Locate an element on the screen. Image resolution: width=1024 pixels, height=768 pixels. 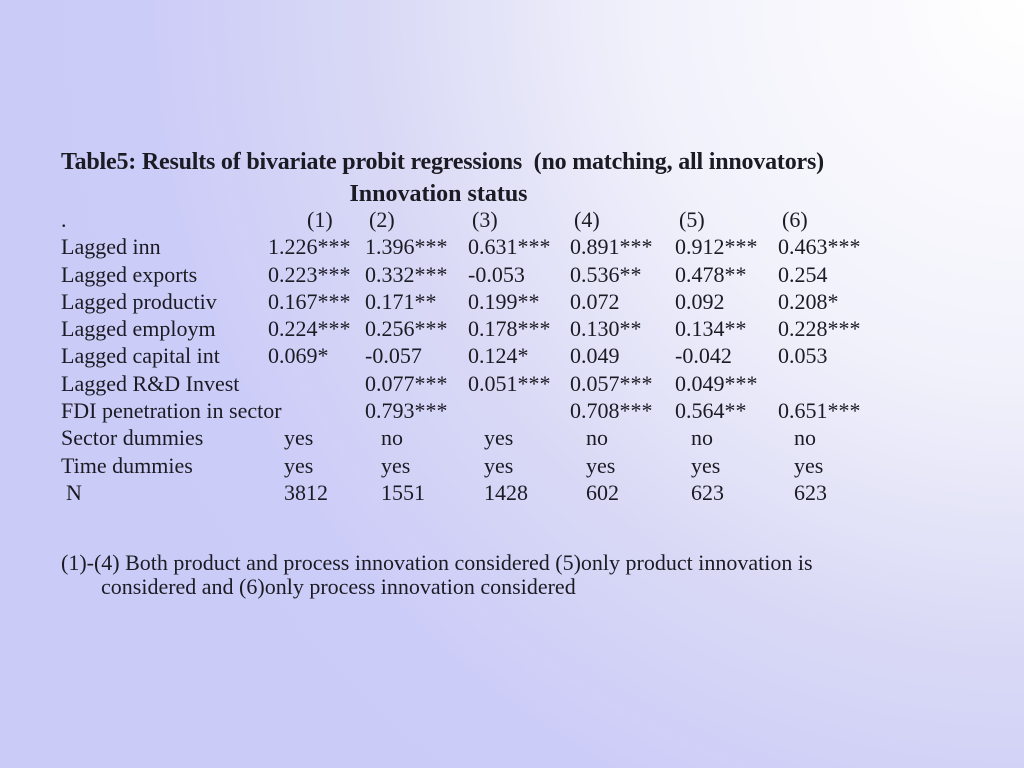
cell-value: 1.226*** is located at coordinates (309, 247).